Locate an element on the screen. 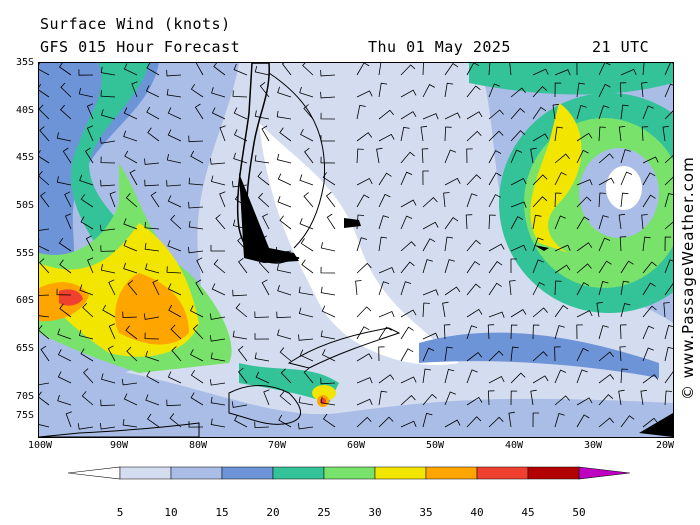  lon-label: 80W is located at coordinates (198, 445).